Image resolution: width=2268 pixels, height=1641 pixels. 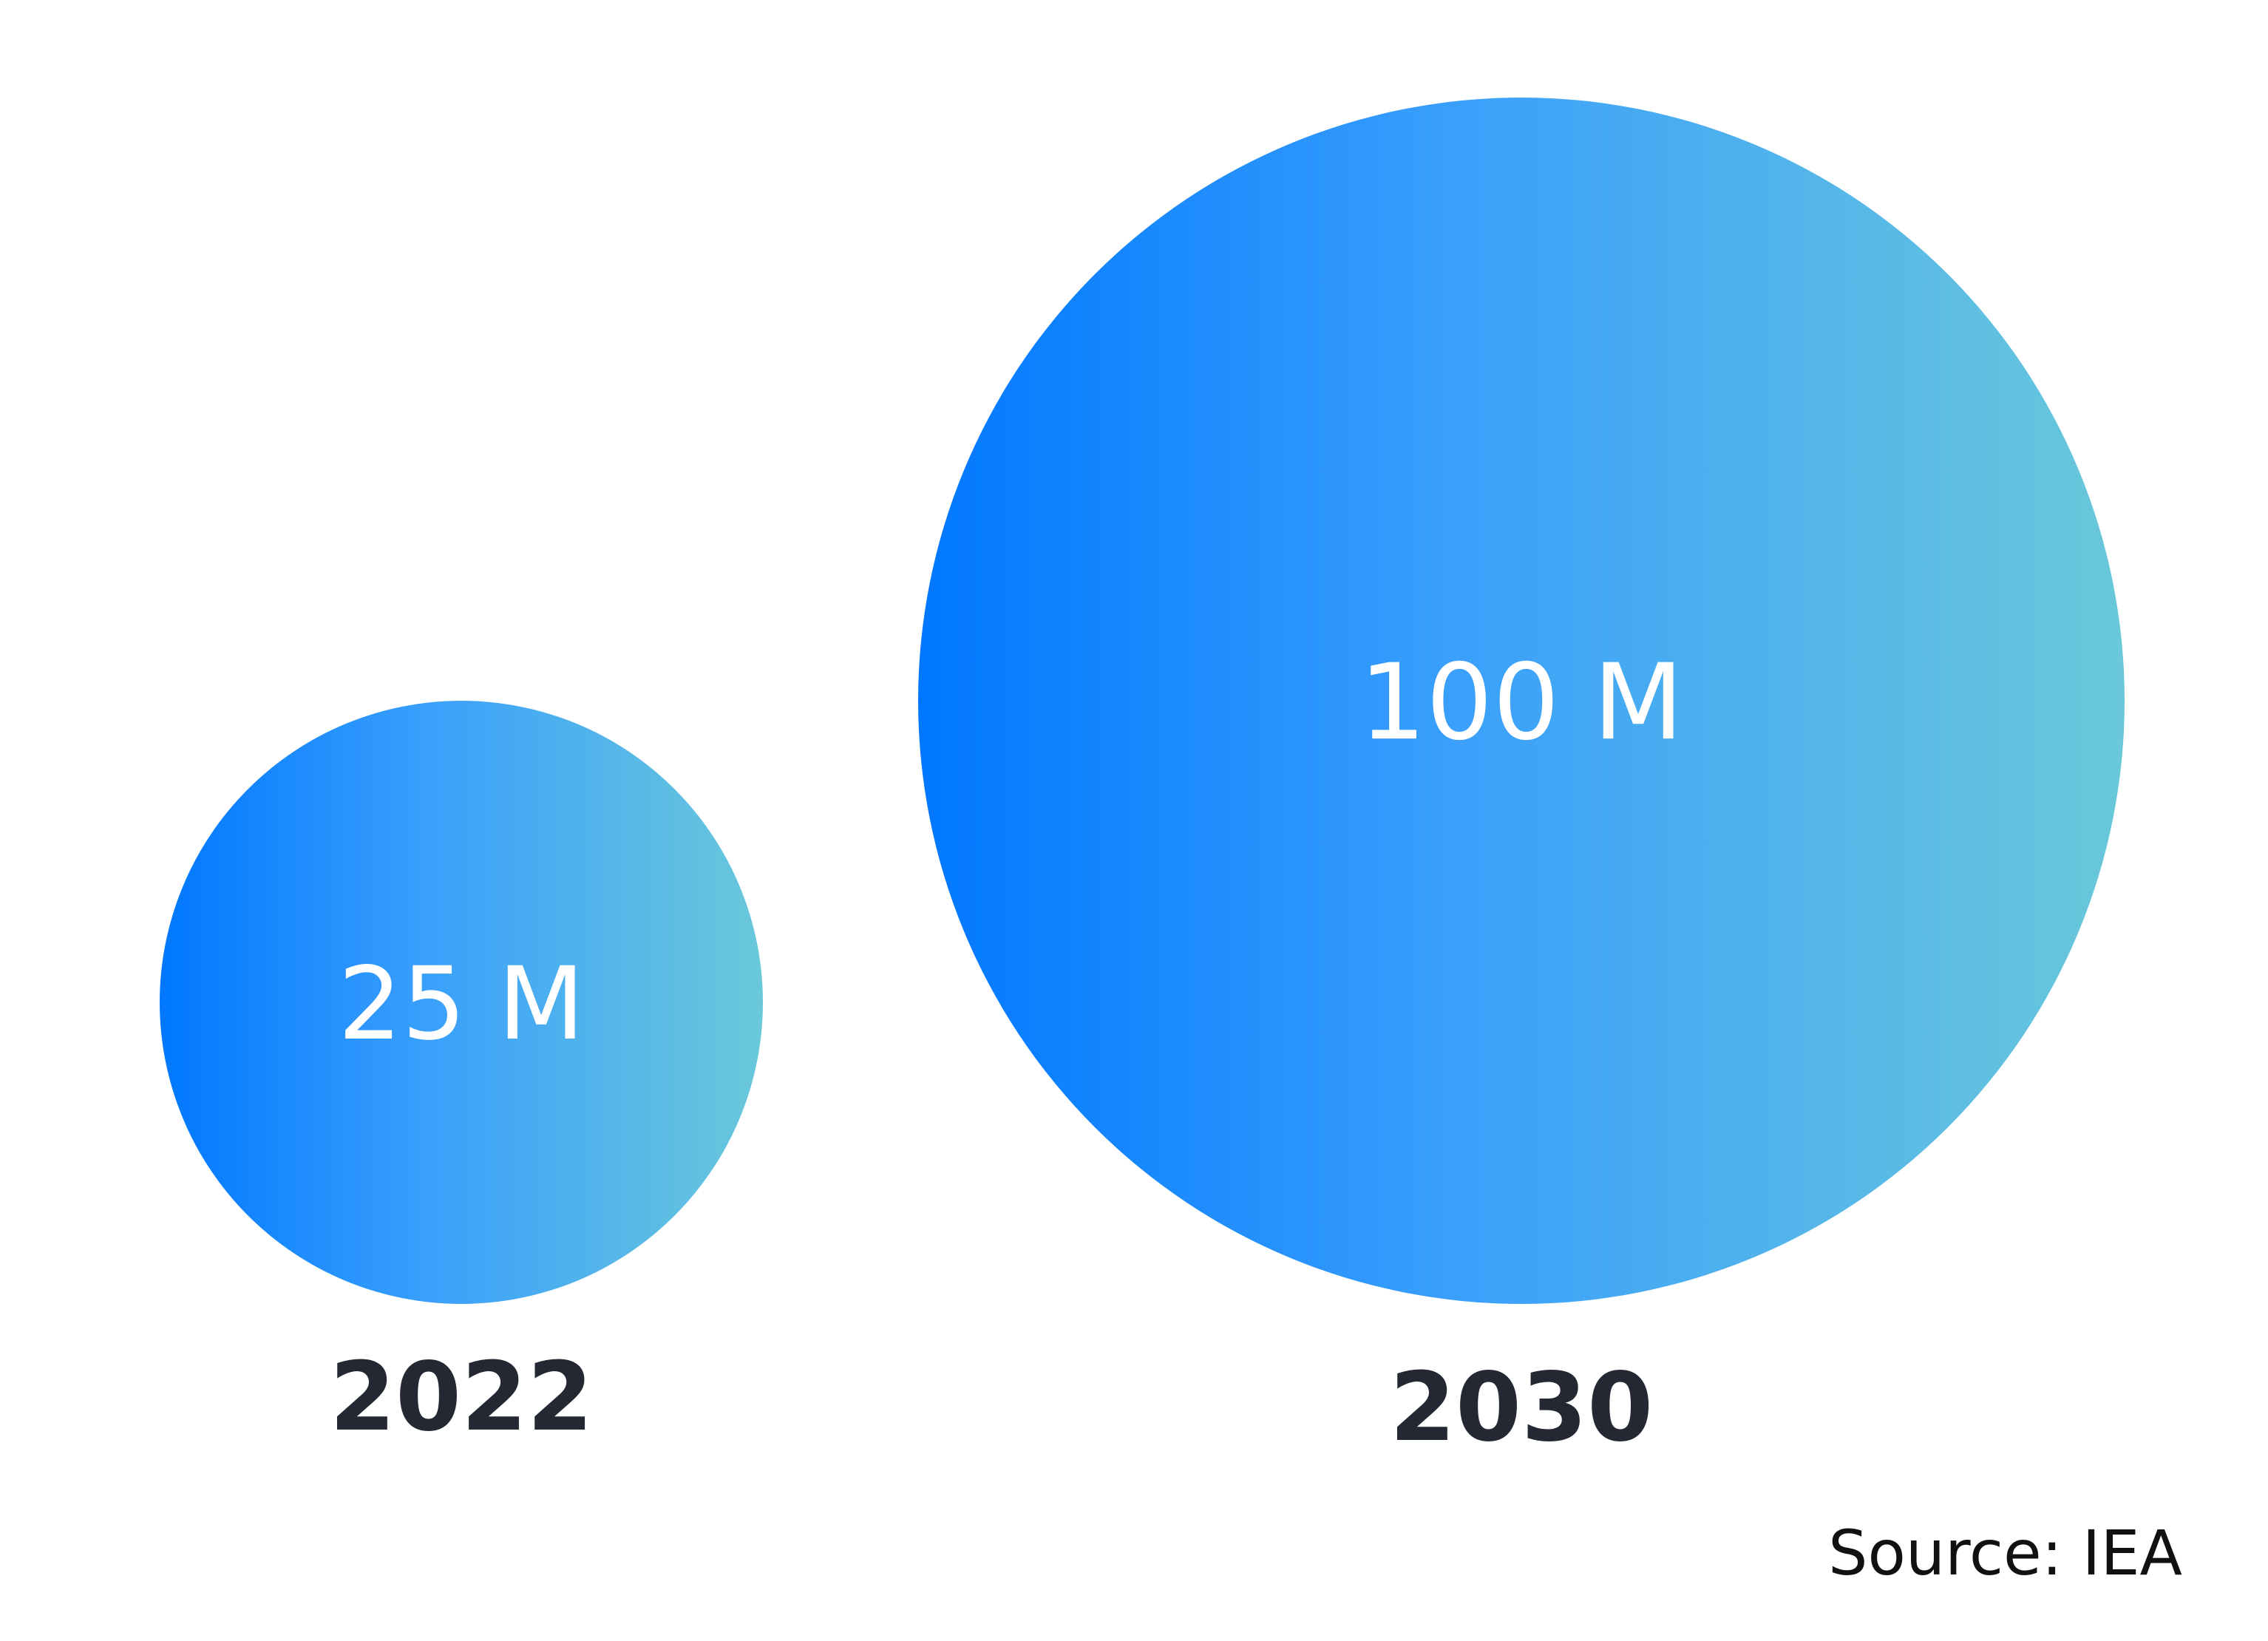 I want to click on bubble-2022, so click(x=461, y=1002).